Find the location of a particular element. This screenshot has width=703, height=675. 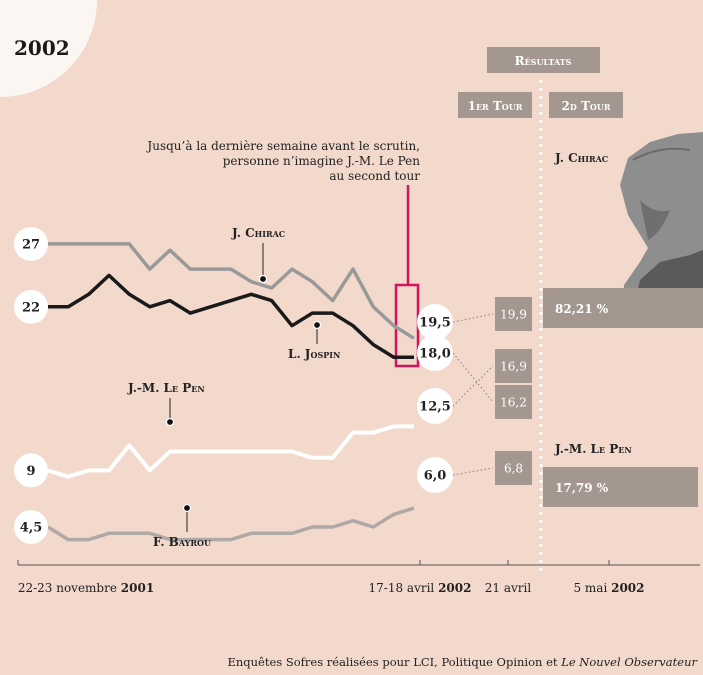

end-value-lepen: 12,5 is located at coordinates (435, 407).